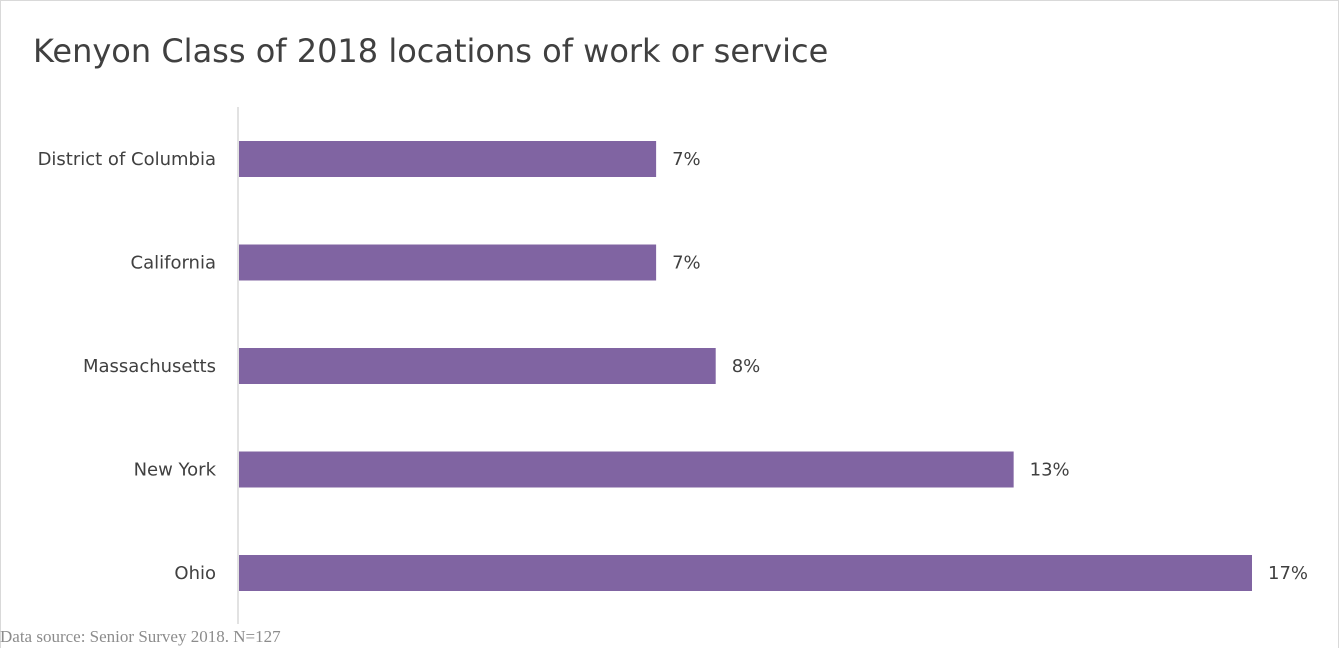 This screenshot has width=1339, height=649. What do you see at coordinates (175, 470) in the screenshot?
I see `category-label: New York` at bounding box center [175, 470].